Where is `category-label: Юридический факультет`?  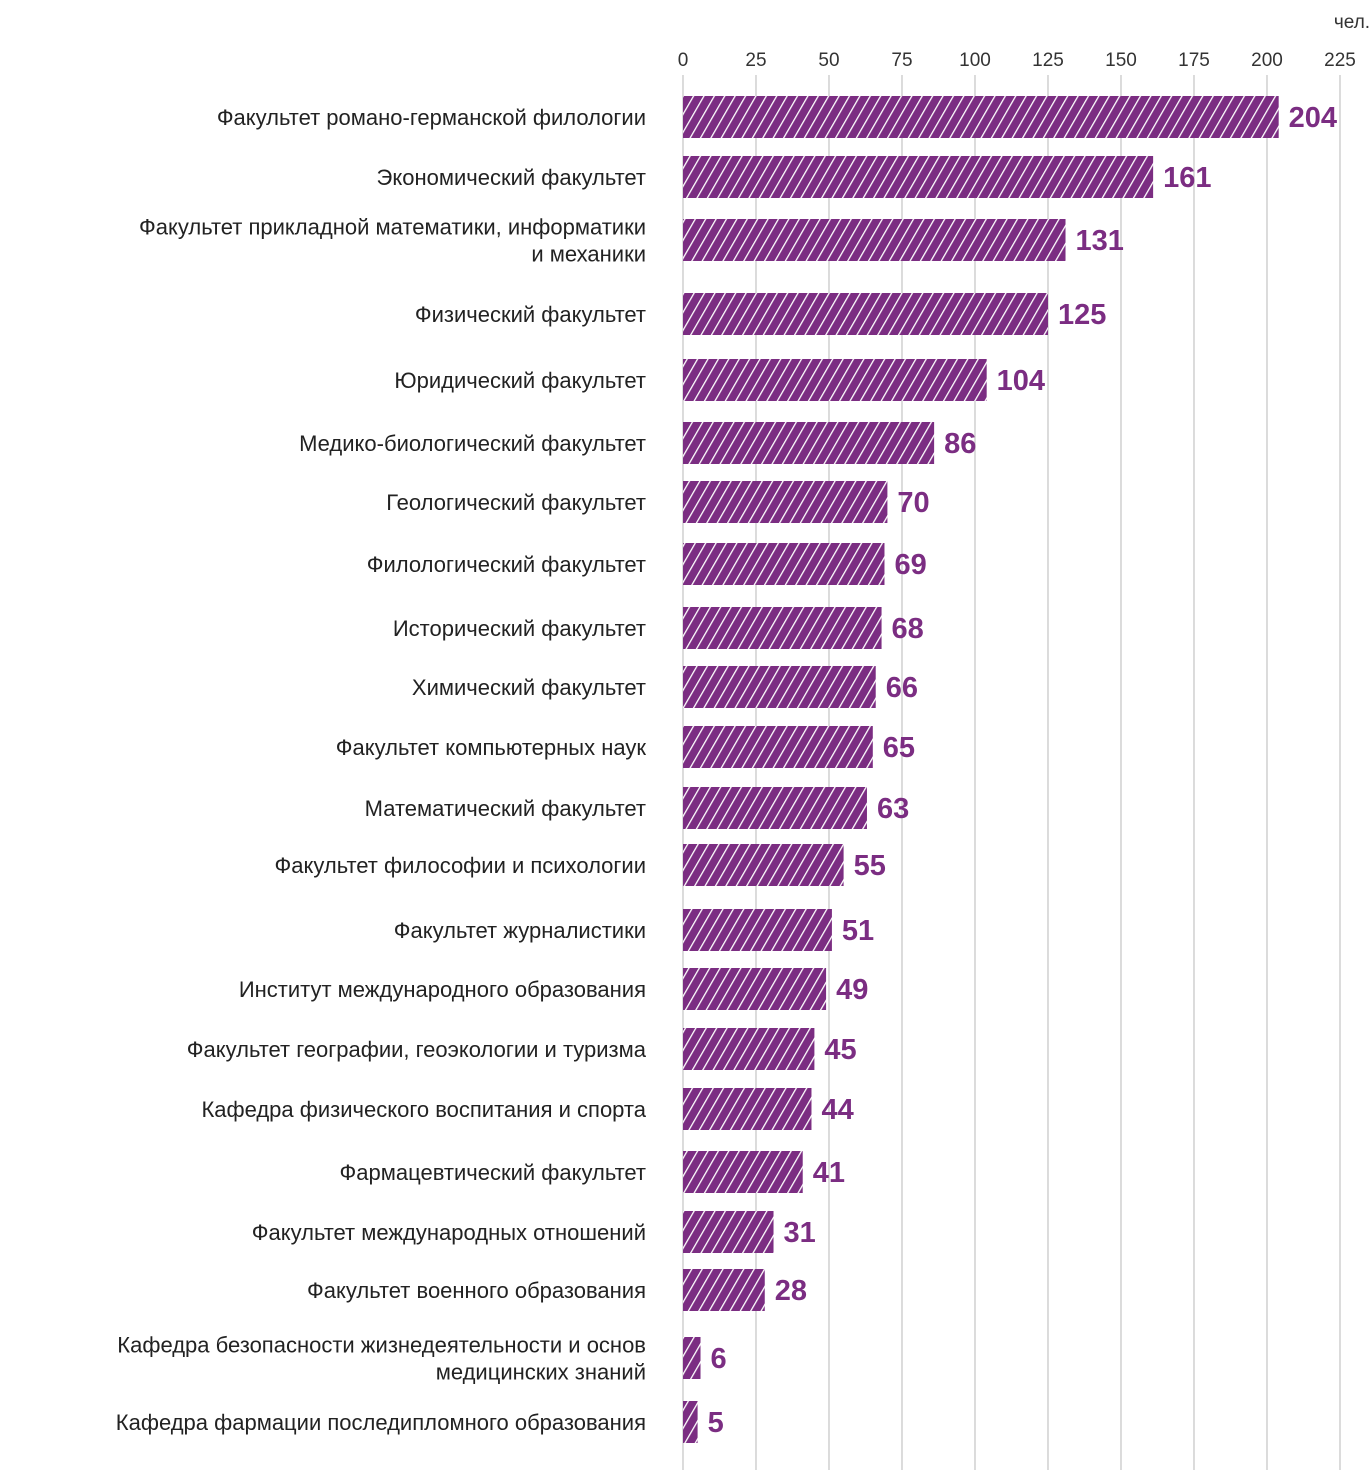
category-label: Юридический факультет is located at coordinates (520, 380).